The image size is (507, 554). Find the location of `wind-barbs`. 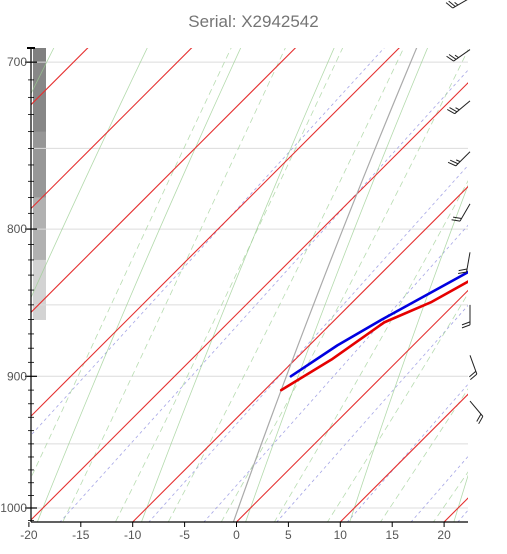

wind-barbs is located at coordinates (464, 212).